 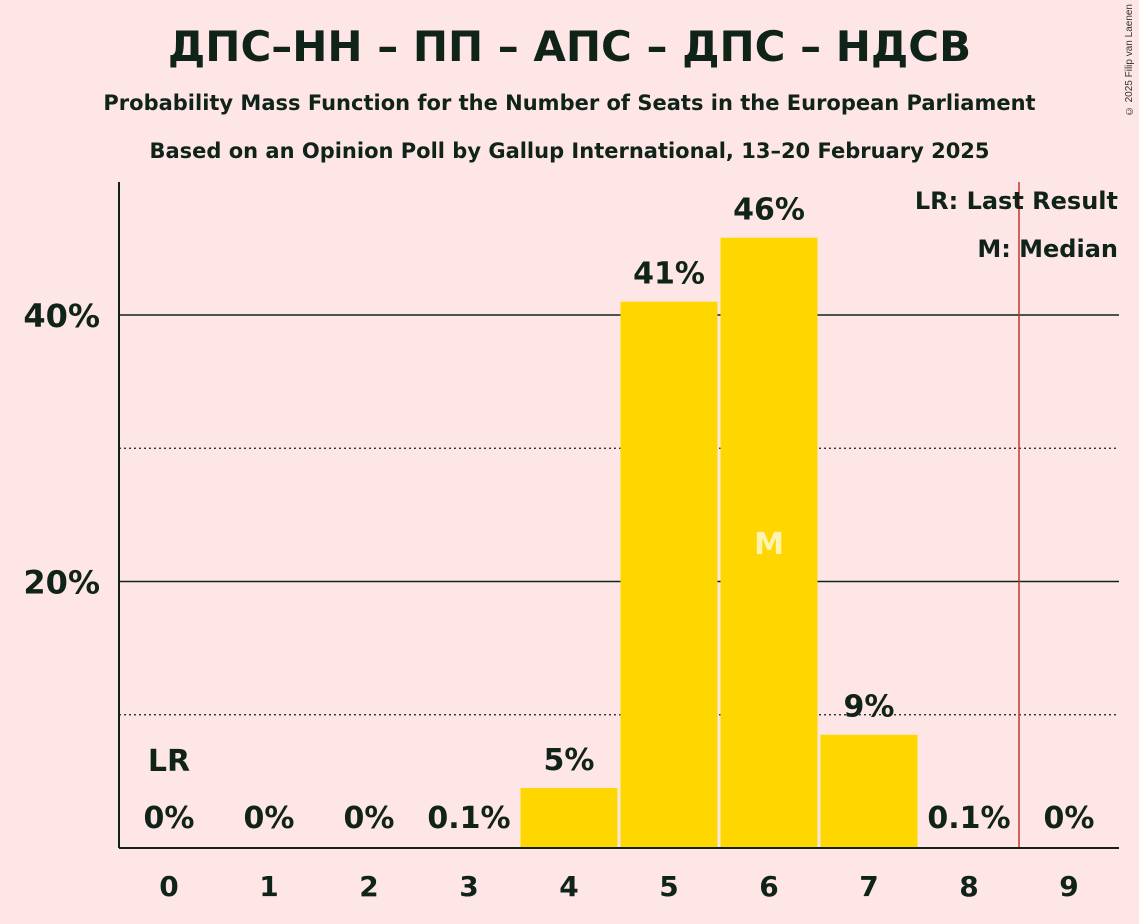 I want to click on x-tick-label: 5, so click(x=668, y=886).